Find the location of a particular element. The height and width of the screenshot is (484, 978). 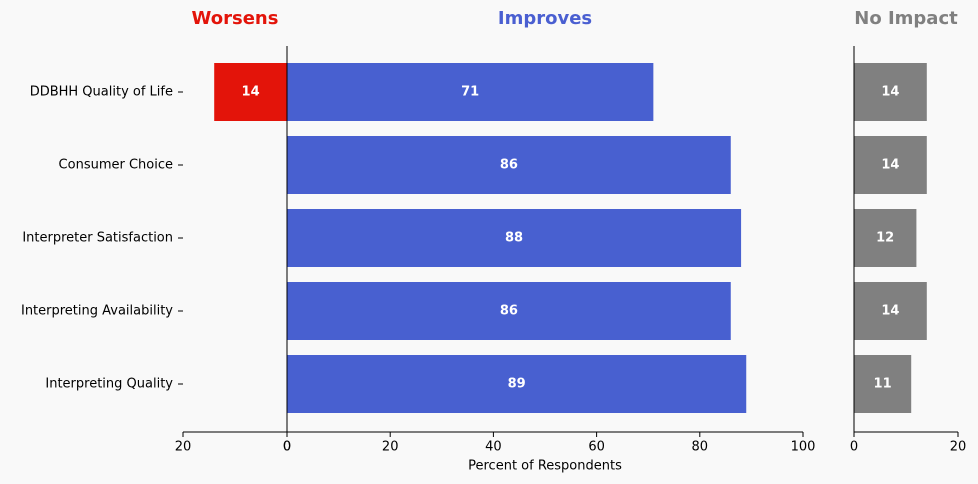

panel-title: Worsens is located at coordinates (235, 18).